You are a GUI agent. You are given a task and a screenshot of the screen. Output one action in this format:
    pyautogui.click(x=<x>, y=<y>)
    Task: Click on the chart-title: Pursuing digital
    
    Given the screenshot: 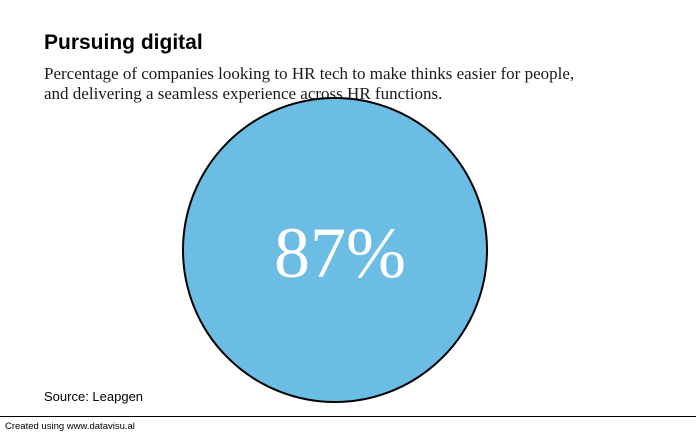 What is the action you would take?
    pyautogui.click(x=123, y=42)
    